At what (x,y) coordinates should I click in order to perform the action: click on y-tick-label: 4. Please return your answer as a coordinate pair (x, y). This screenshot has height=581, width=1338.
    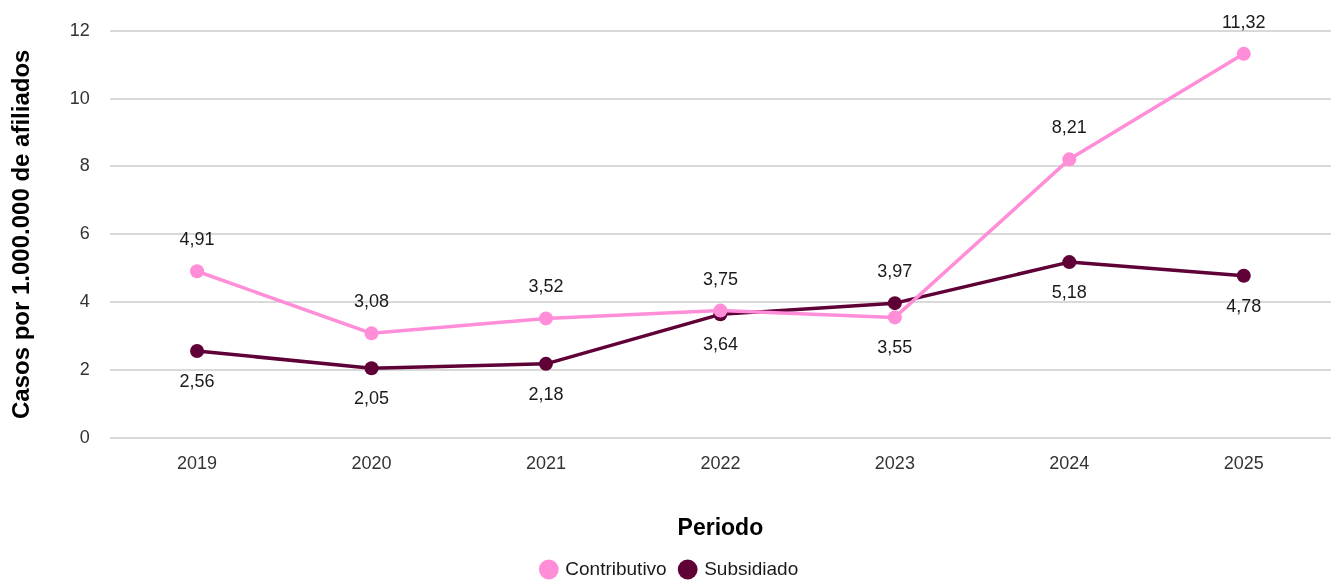
    Looking at the image, I should click on (84, 301).